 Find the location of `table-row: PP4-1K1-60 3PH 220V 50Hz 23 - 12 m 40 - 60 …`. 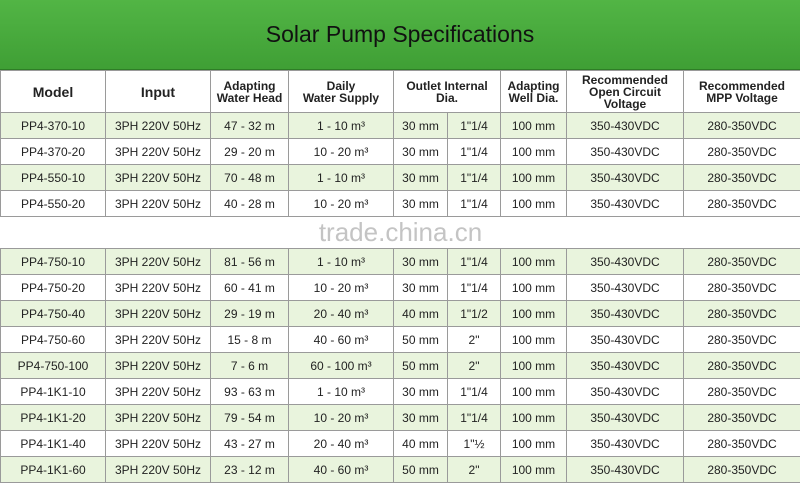

table-row: PP4-1K1-60 3PH 220V 50Hz 23 - 12 m 40 - 60 … is located at coordinates (400, 469).